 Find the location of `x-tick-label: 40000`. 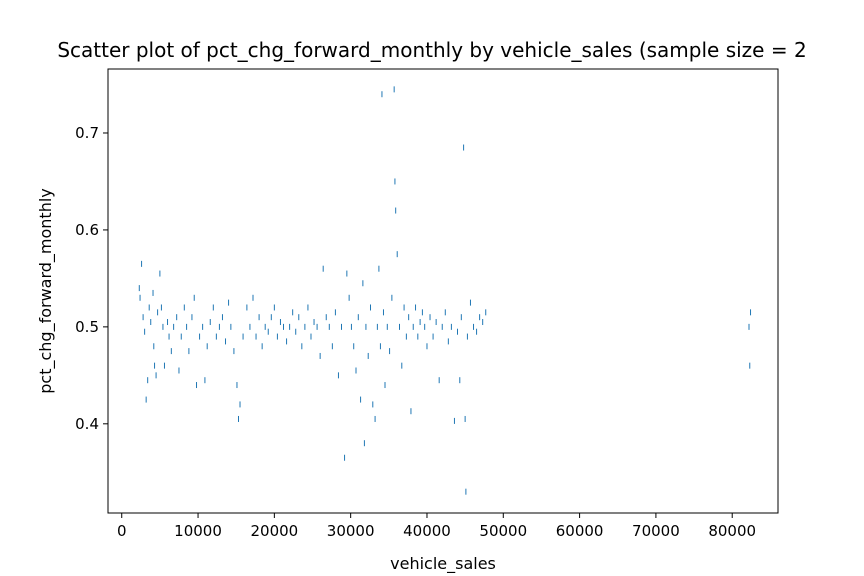

x-tick-label: 40000 is located at coordinates (427, 531).